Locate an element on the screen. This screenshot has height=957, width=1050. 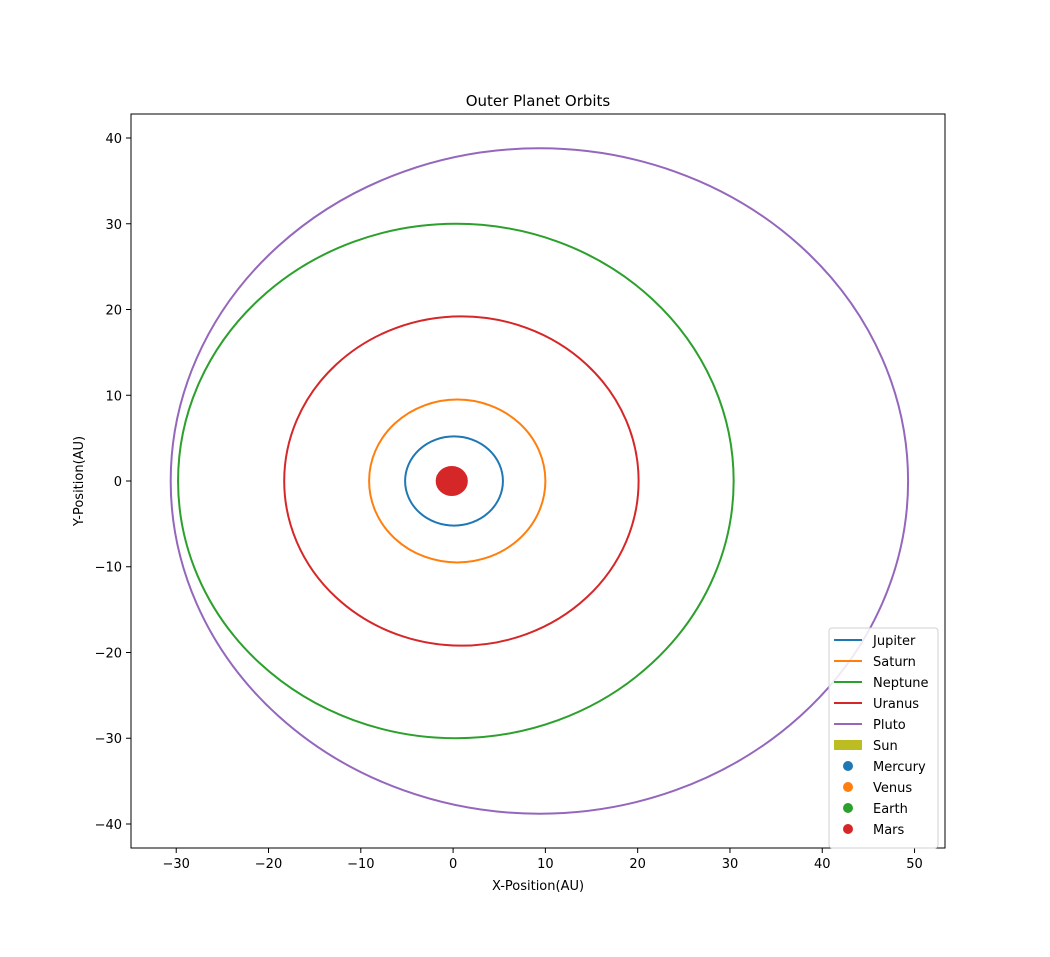
legend-label-mars: Mars is located at coordinates (889, 830).